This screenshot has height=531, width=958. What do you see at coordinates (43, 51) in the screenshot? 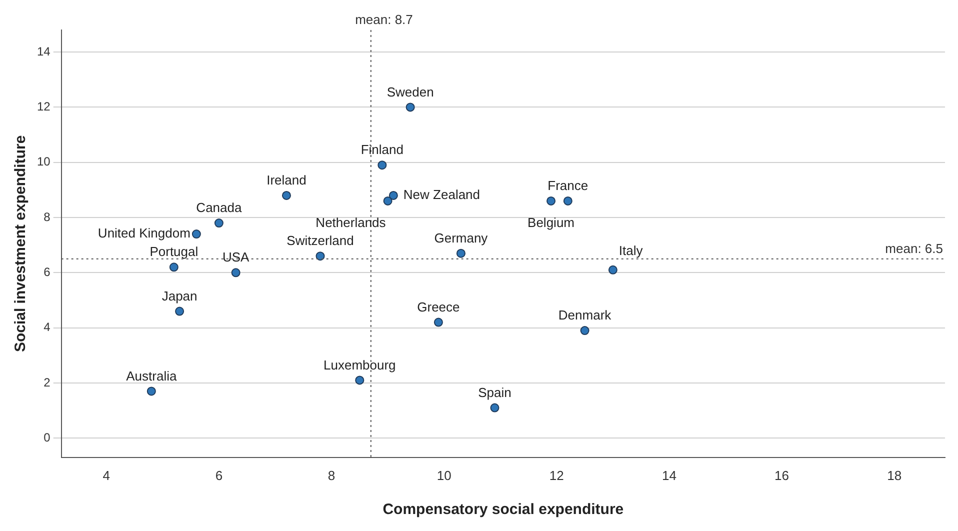
I see `y-tick-label: 14` at bounding box center [43, 51].